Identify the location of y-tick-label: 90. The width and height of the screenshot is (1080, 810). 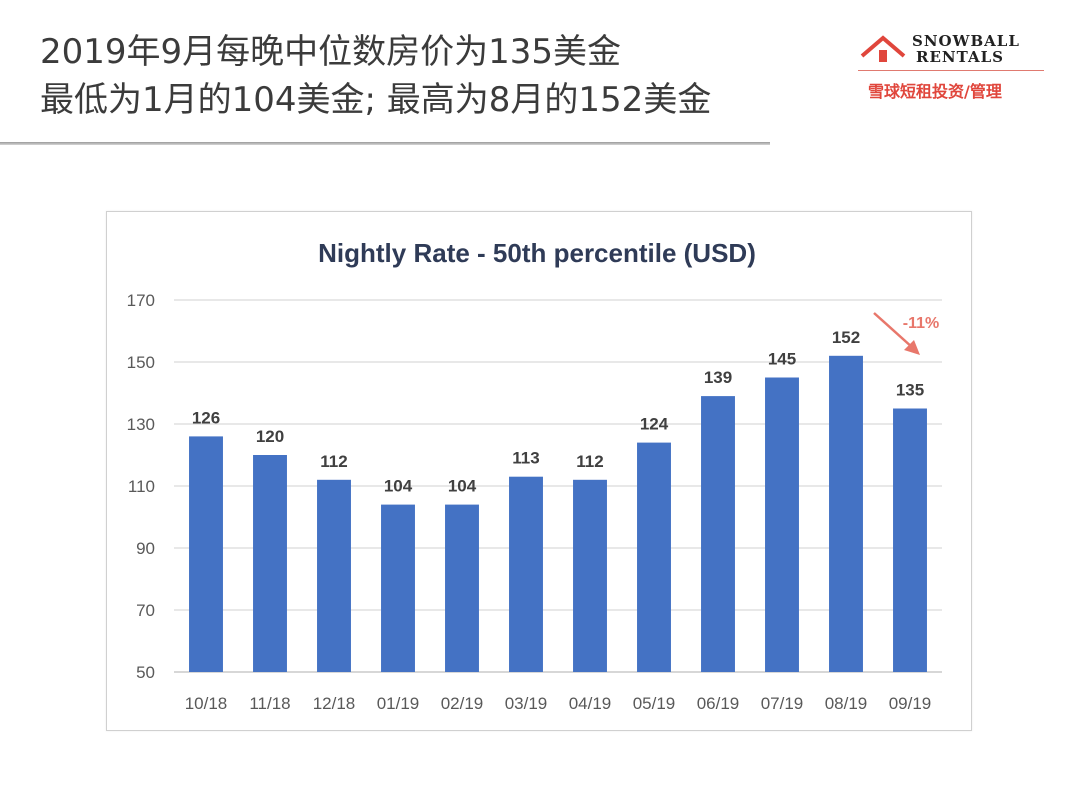
(145, 548).